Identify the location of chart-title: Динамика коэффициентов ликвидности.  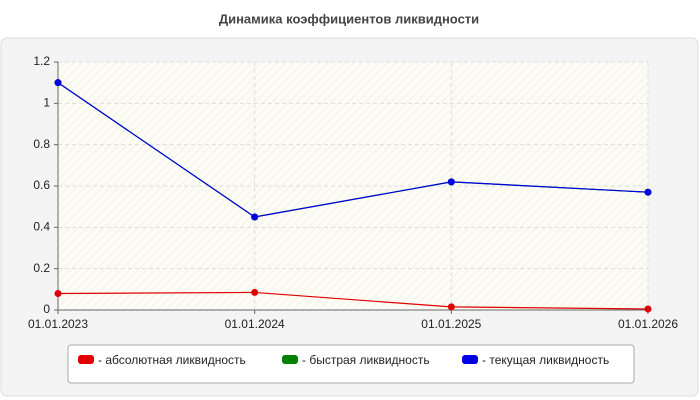
(349, 18).